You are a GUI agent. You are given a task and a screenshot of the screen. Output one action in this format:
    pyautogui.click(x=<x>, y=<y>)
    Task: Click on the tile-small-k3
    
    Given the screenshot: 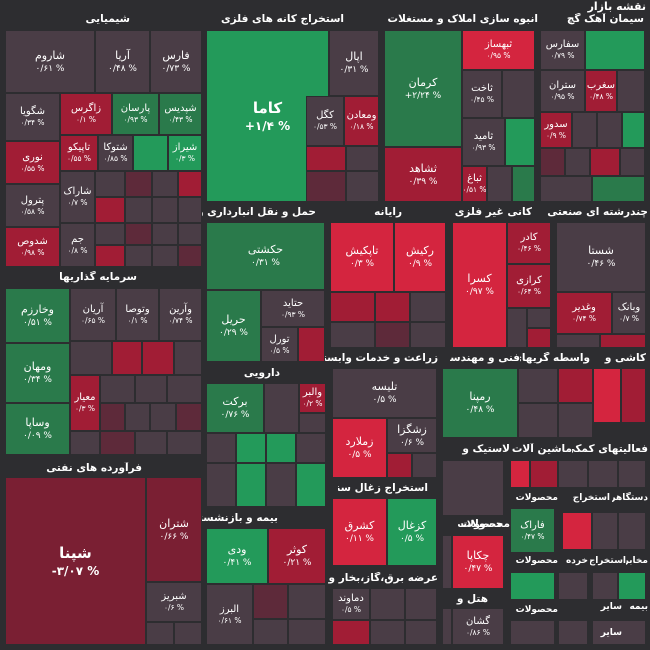 What is the action you would take?
    pyautogui.click(x=539, y=338)
    